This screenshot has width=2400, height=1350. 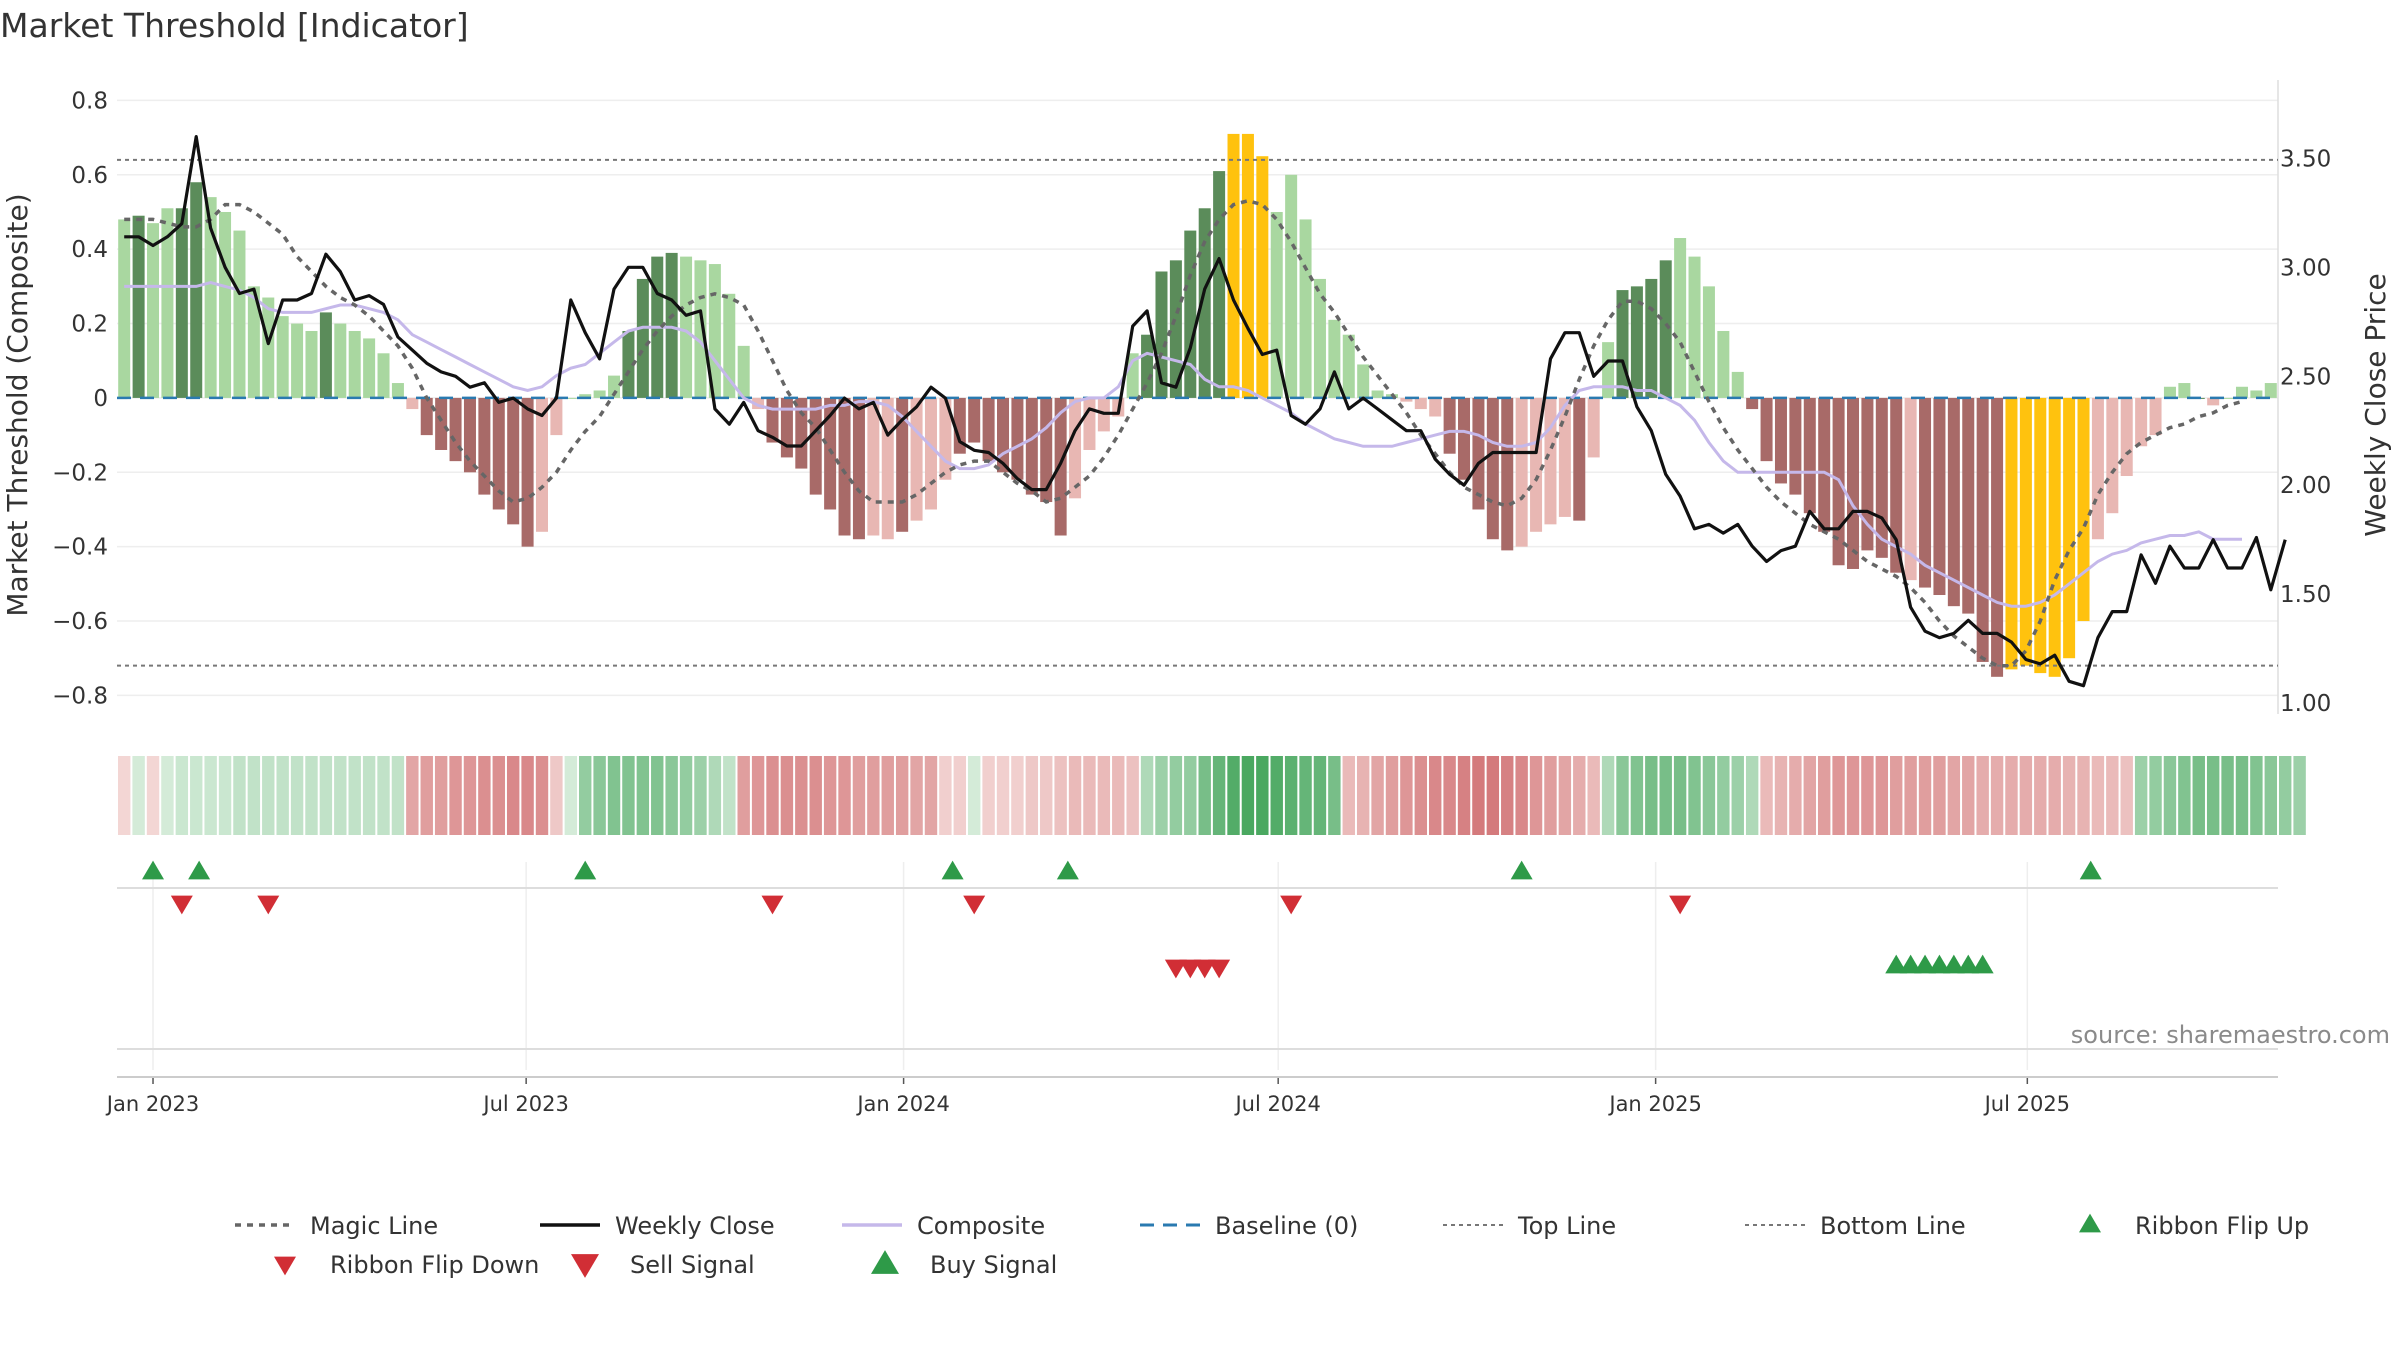 What do you see at coordinates (89, 176) in the screenshot?
I see `left-tick-label: 0.6` at bounding box center [89, 176].